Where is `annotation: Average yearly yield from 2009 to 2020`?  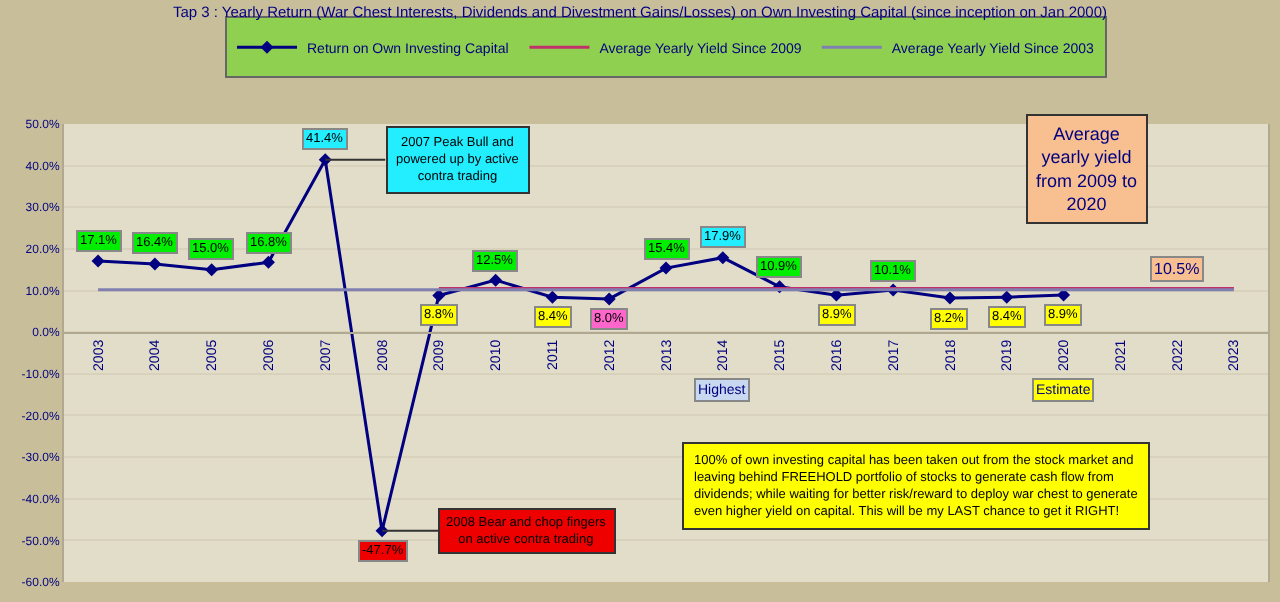 annotation: Average yearly yield from 2009 to 2020 is located at coordinates (1087, 169).